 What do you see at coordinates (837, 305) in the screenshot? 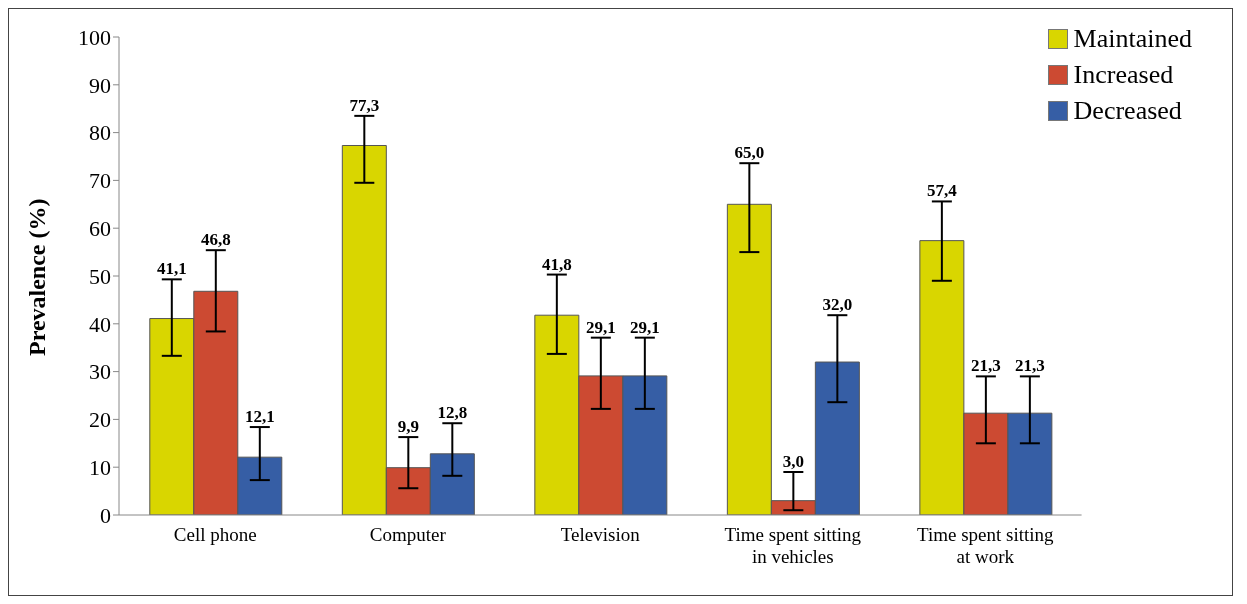
I see `data-label: 32,0` at bounding box center [837, 305].